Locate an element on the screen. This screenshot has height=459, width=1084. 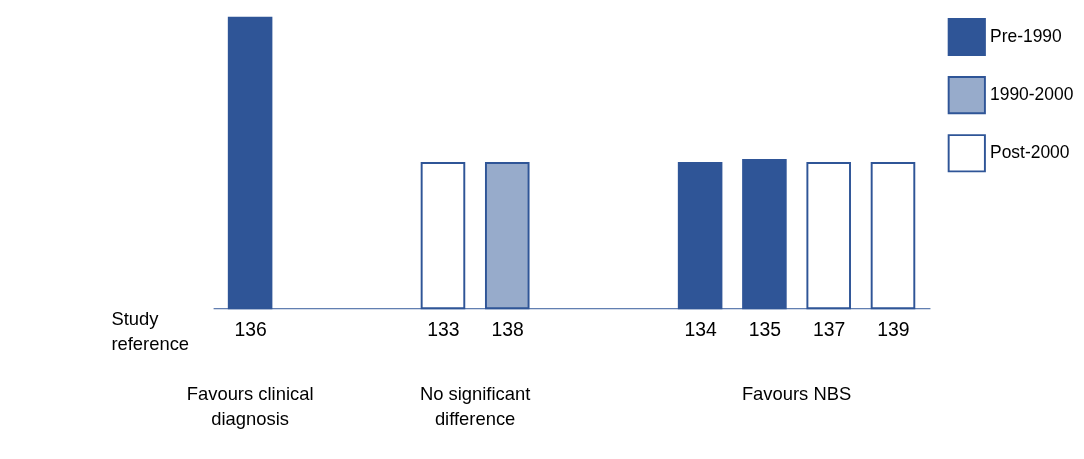
x-tick-label: 135 is located at coordinates (765, 328).